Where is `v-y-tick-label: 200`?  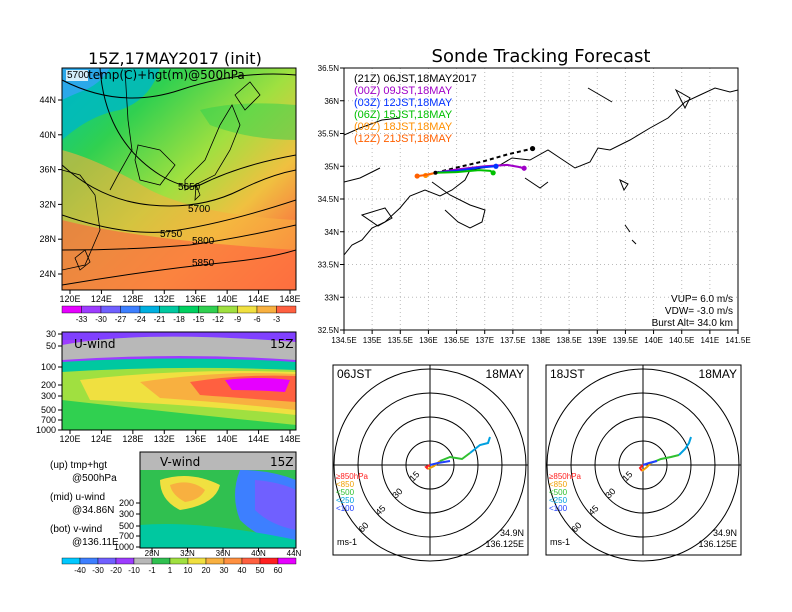
v-y-tick-label: 200 is located at coordinates (126, 503).